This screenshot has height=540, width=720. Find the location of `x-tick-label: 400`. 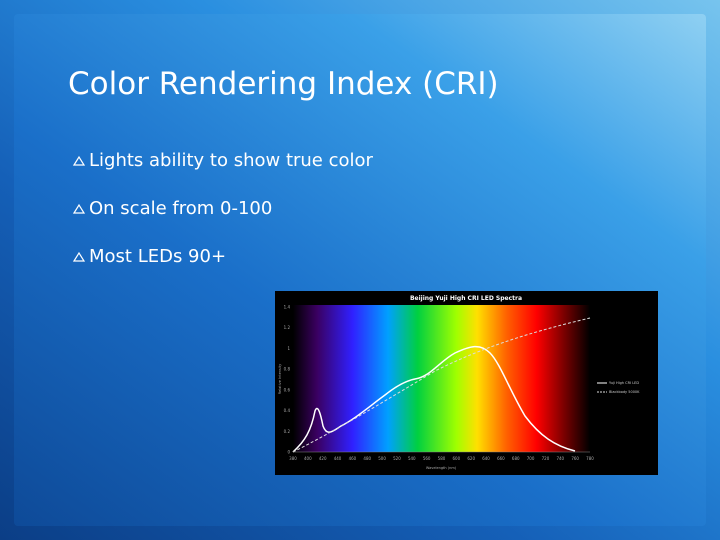

x-tick-label: 400 is located at coordinates (308, 458).